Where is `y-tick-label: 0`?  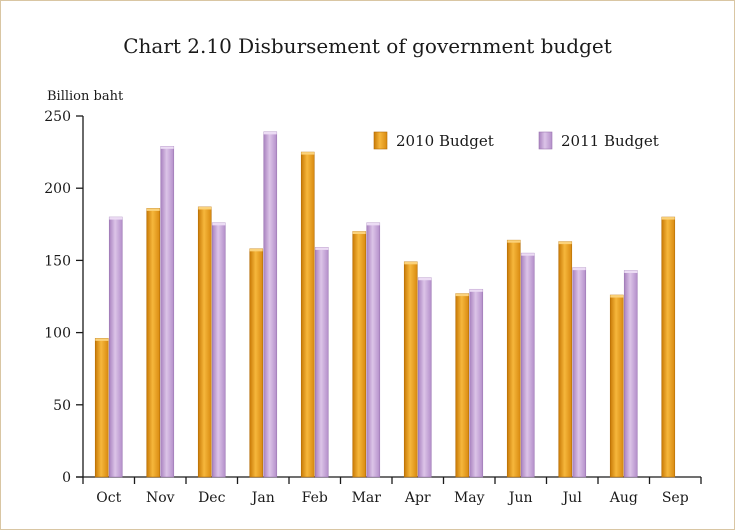
y-tick-label: 0 is located at coordinates (66, 478).